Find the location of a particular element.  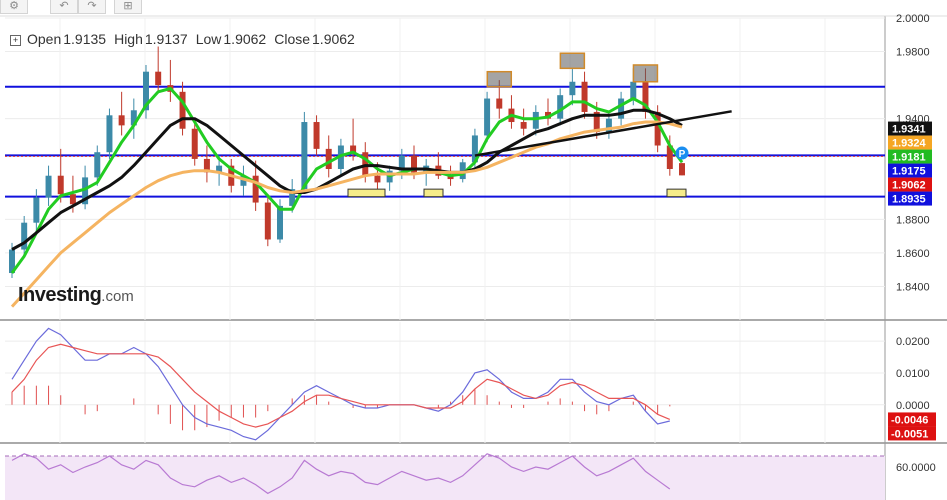

macd-tick-label: 0.0000 is located at coordinates (913, 406).